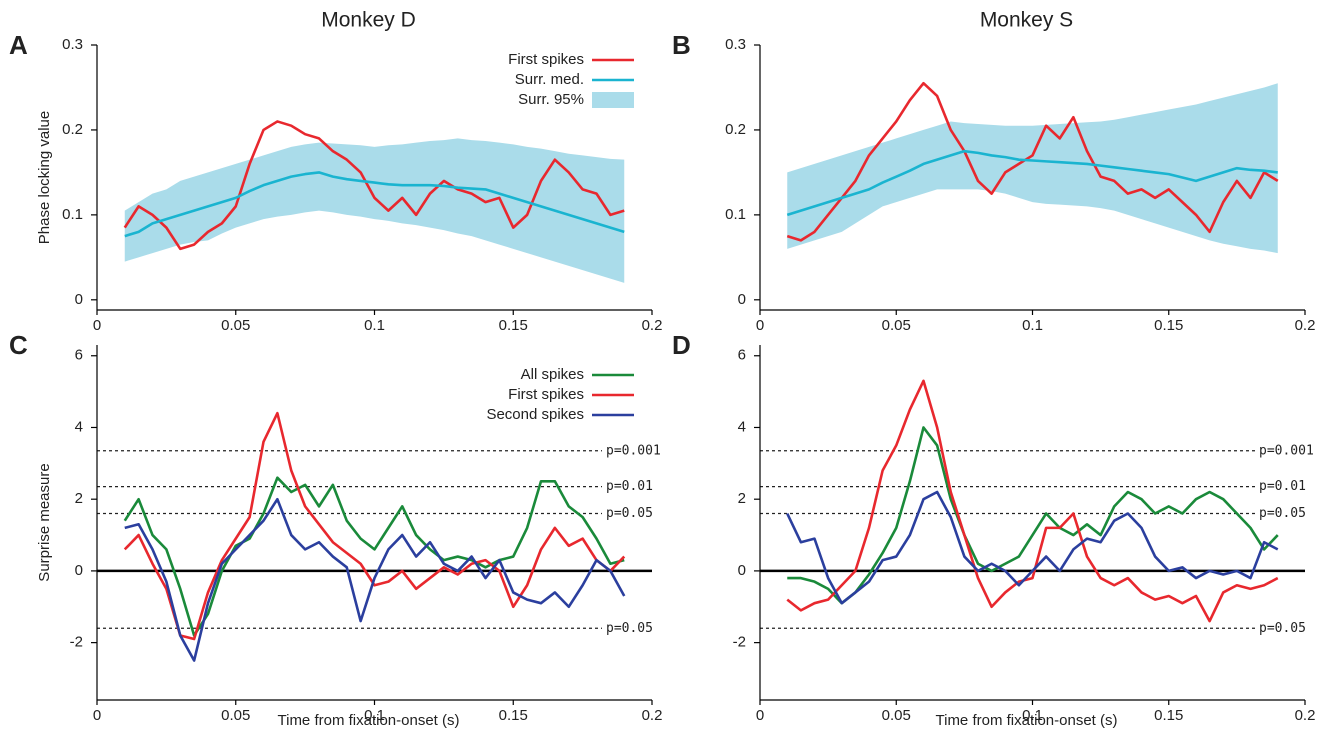 The height and width of the screenshot is (733, 1332). What do you see at coordinates (681, 45) in the screenshot?
I see `panel-label: B` at bounding box center [681, 45].